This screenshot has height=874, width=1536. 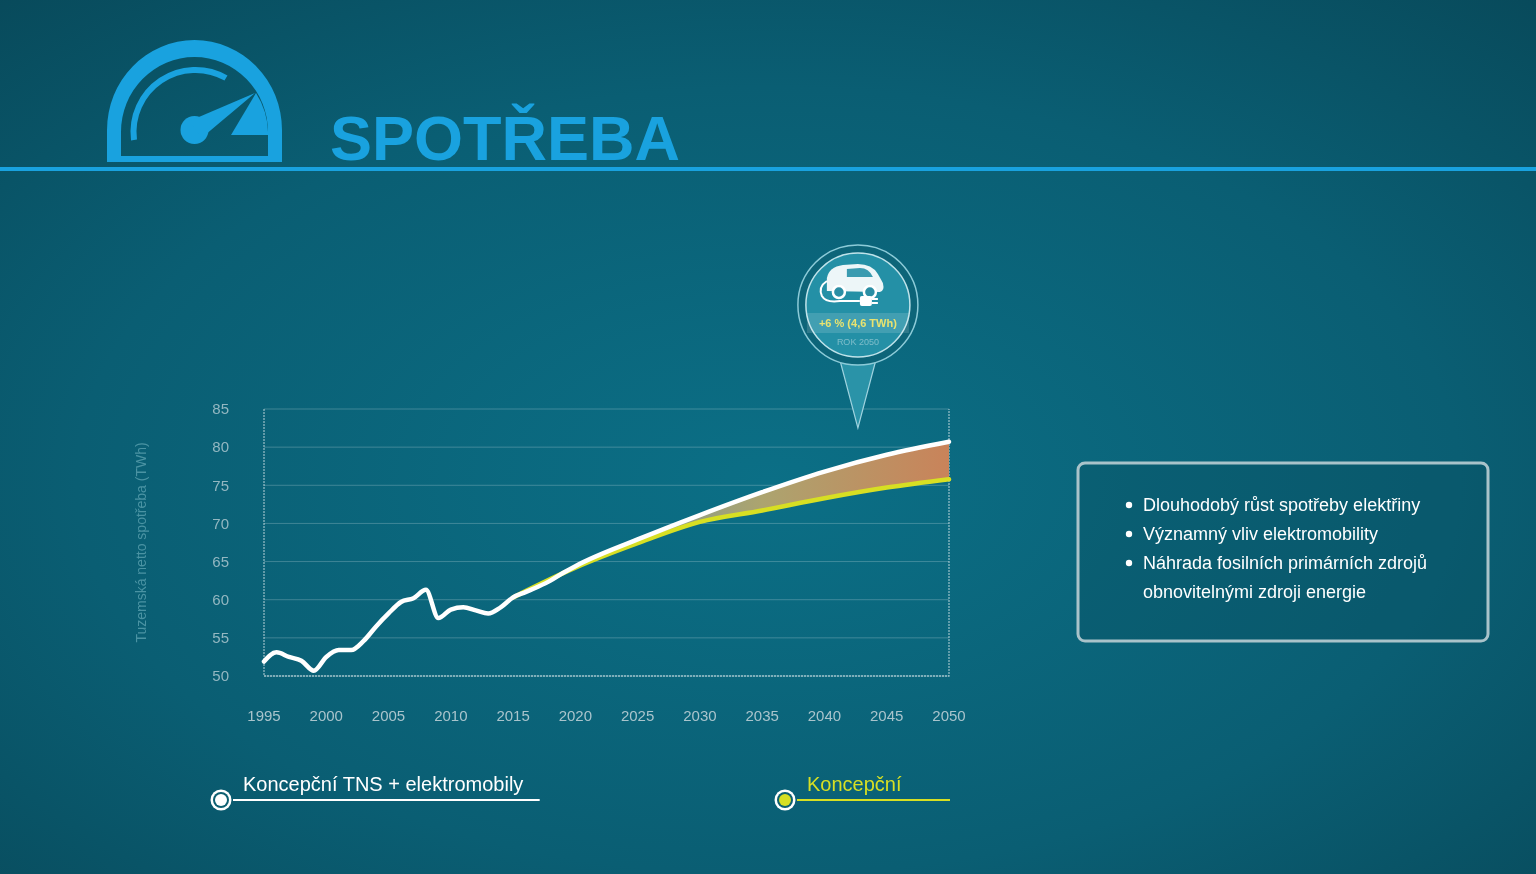 What do you see at coordinates (949, 715) in the screenshot?
I see `x-tick-label: 2050` at bounding box center [949, 715].